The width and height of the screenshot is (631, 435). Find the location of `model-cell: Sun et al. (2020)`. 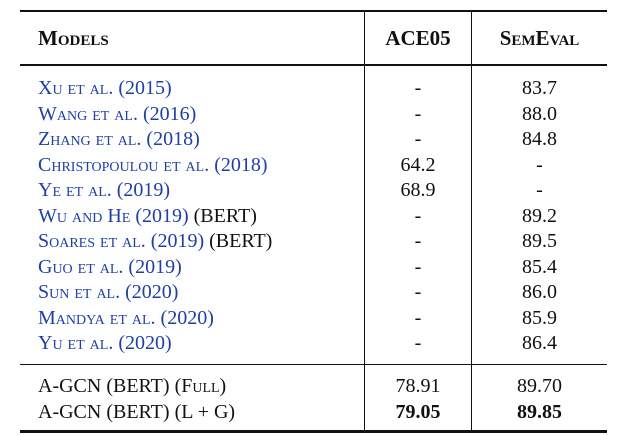

model-cell: Sun et al. (2020) is located at coordinates (192, 292).